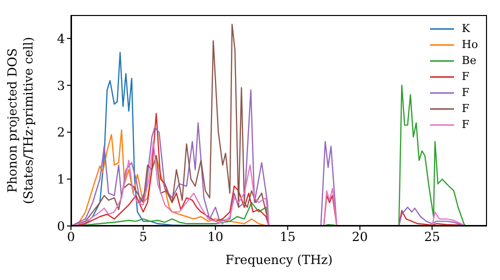 The width and height of the screenshot is (500, 280). I want to click on y-tick-label: 1, so click(61, 179).